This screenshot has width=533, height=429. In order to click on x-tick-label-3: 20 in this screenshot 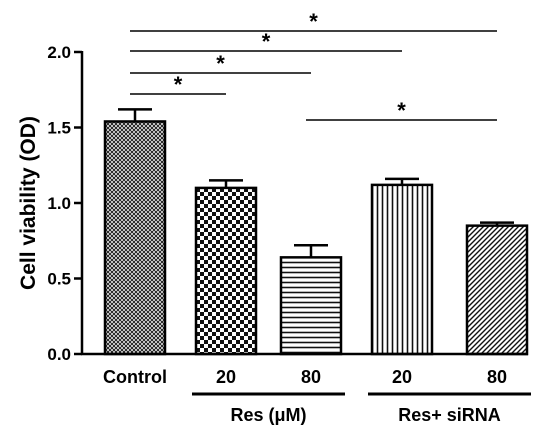, I will do `click(402, 377)`.